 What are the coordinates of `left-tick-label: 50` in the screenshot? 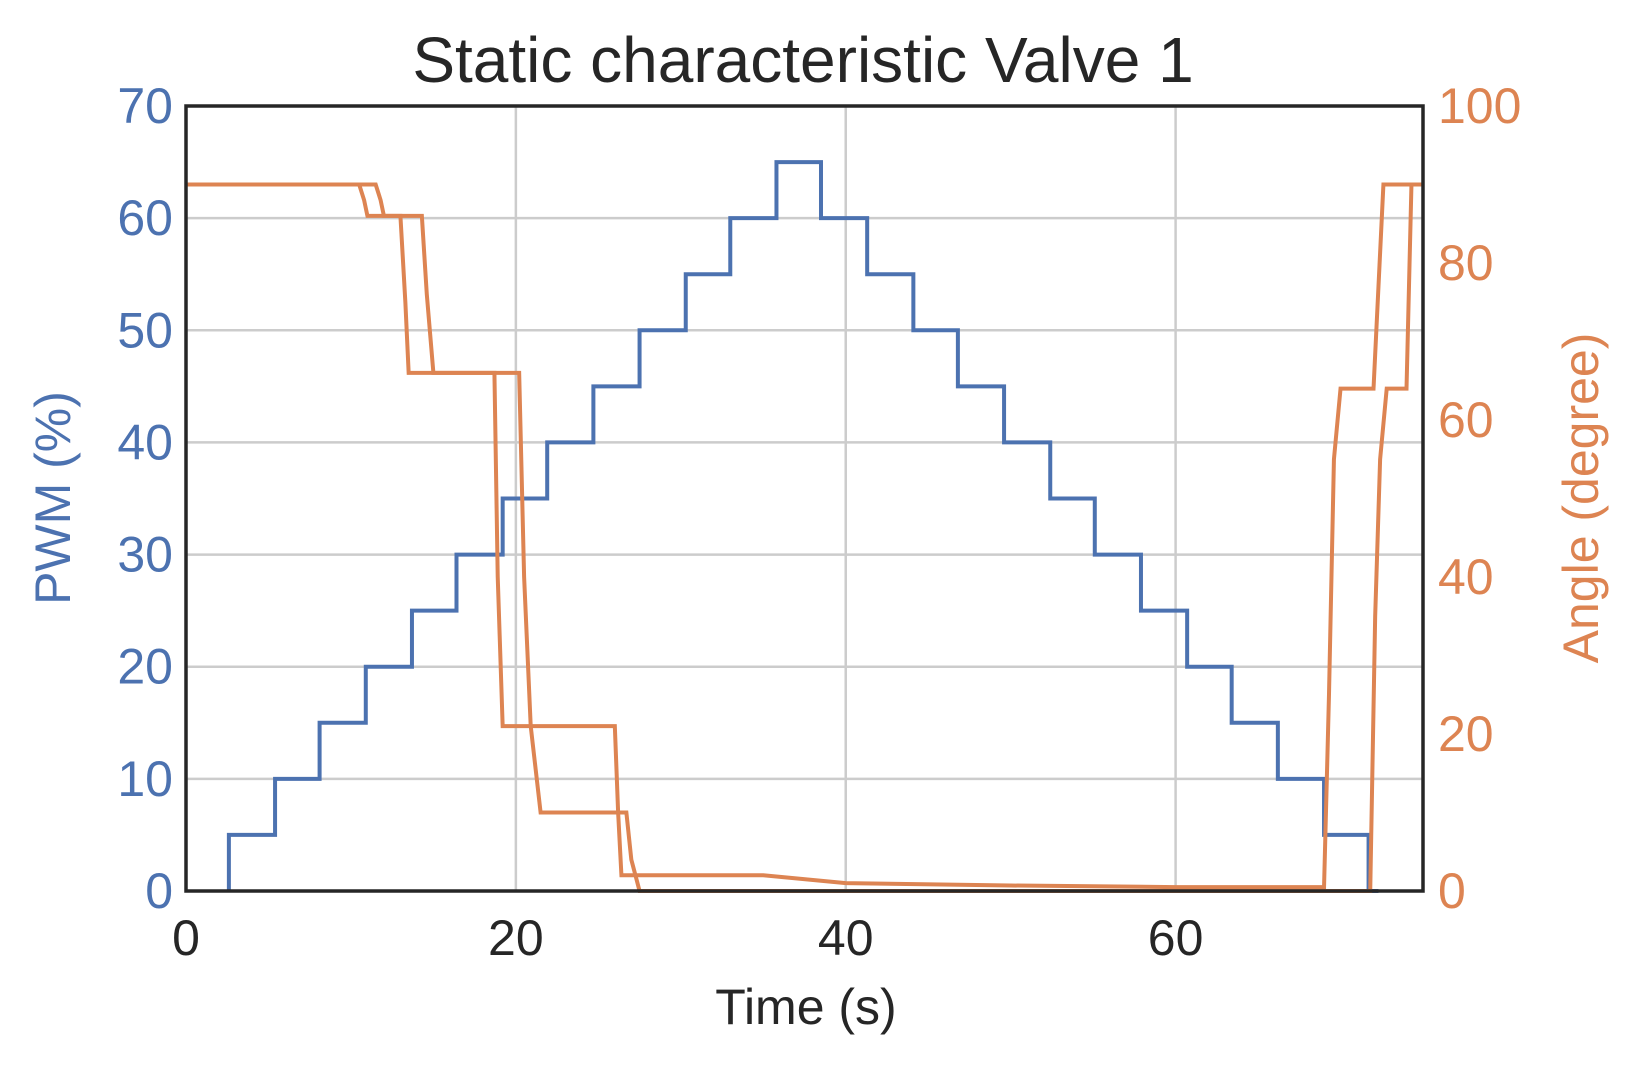 It's located at (145, 330).